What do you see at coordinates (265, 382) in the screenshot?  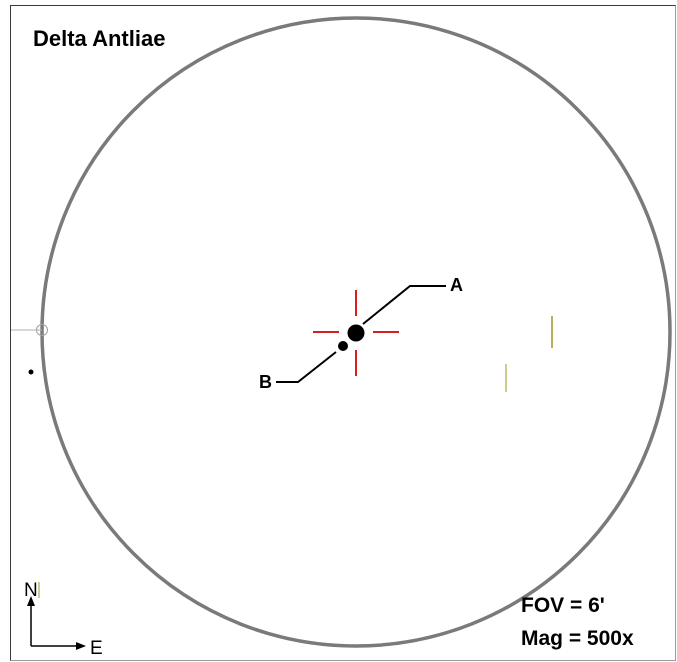 I see `star-b-label: B` at bounding box center [265, 382].